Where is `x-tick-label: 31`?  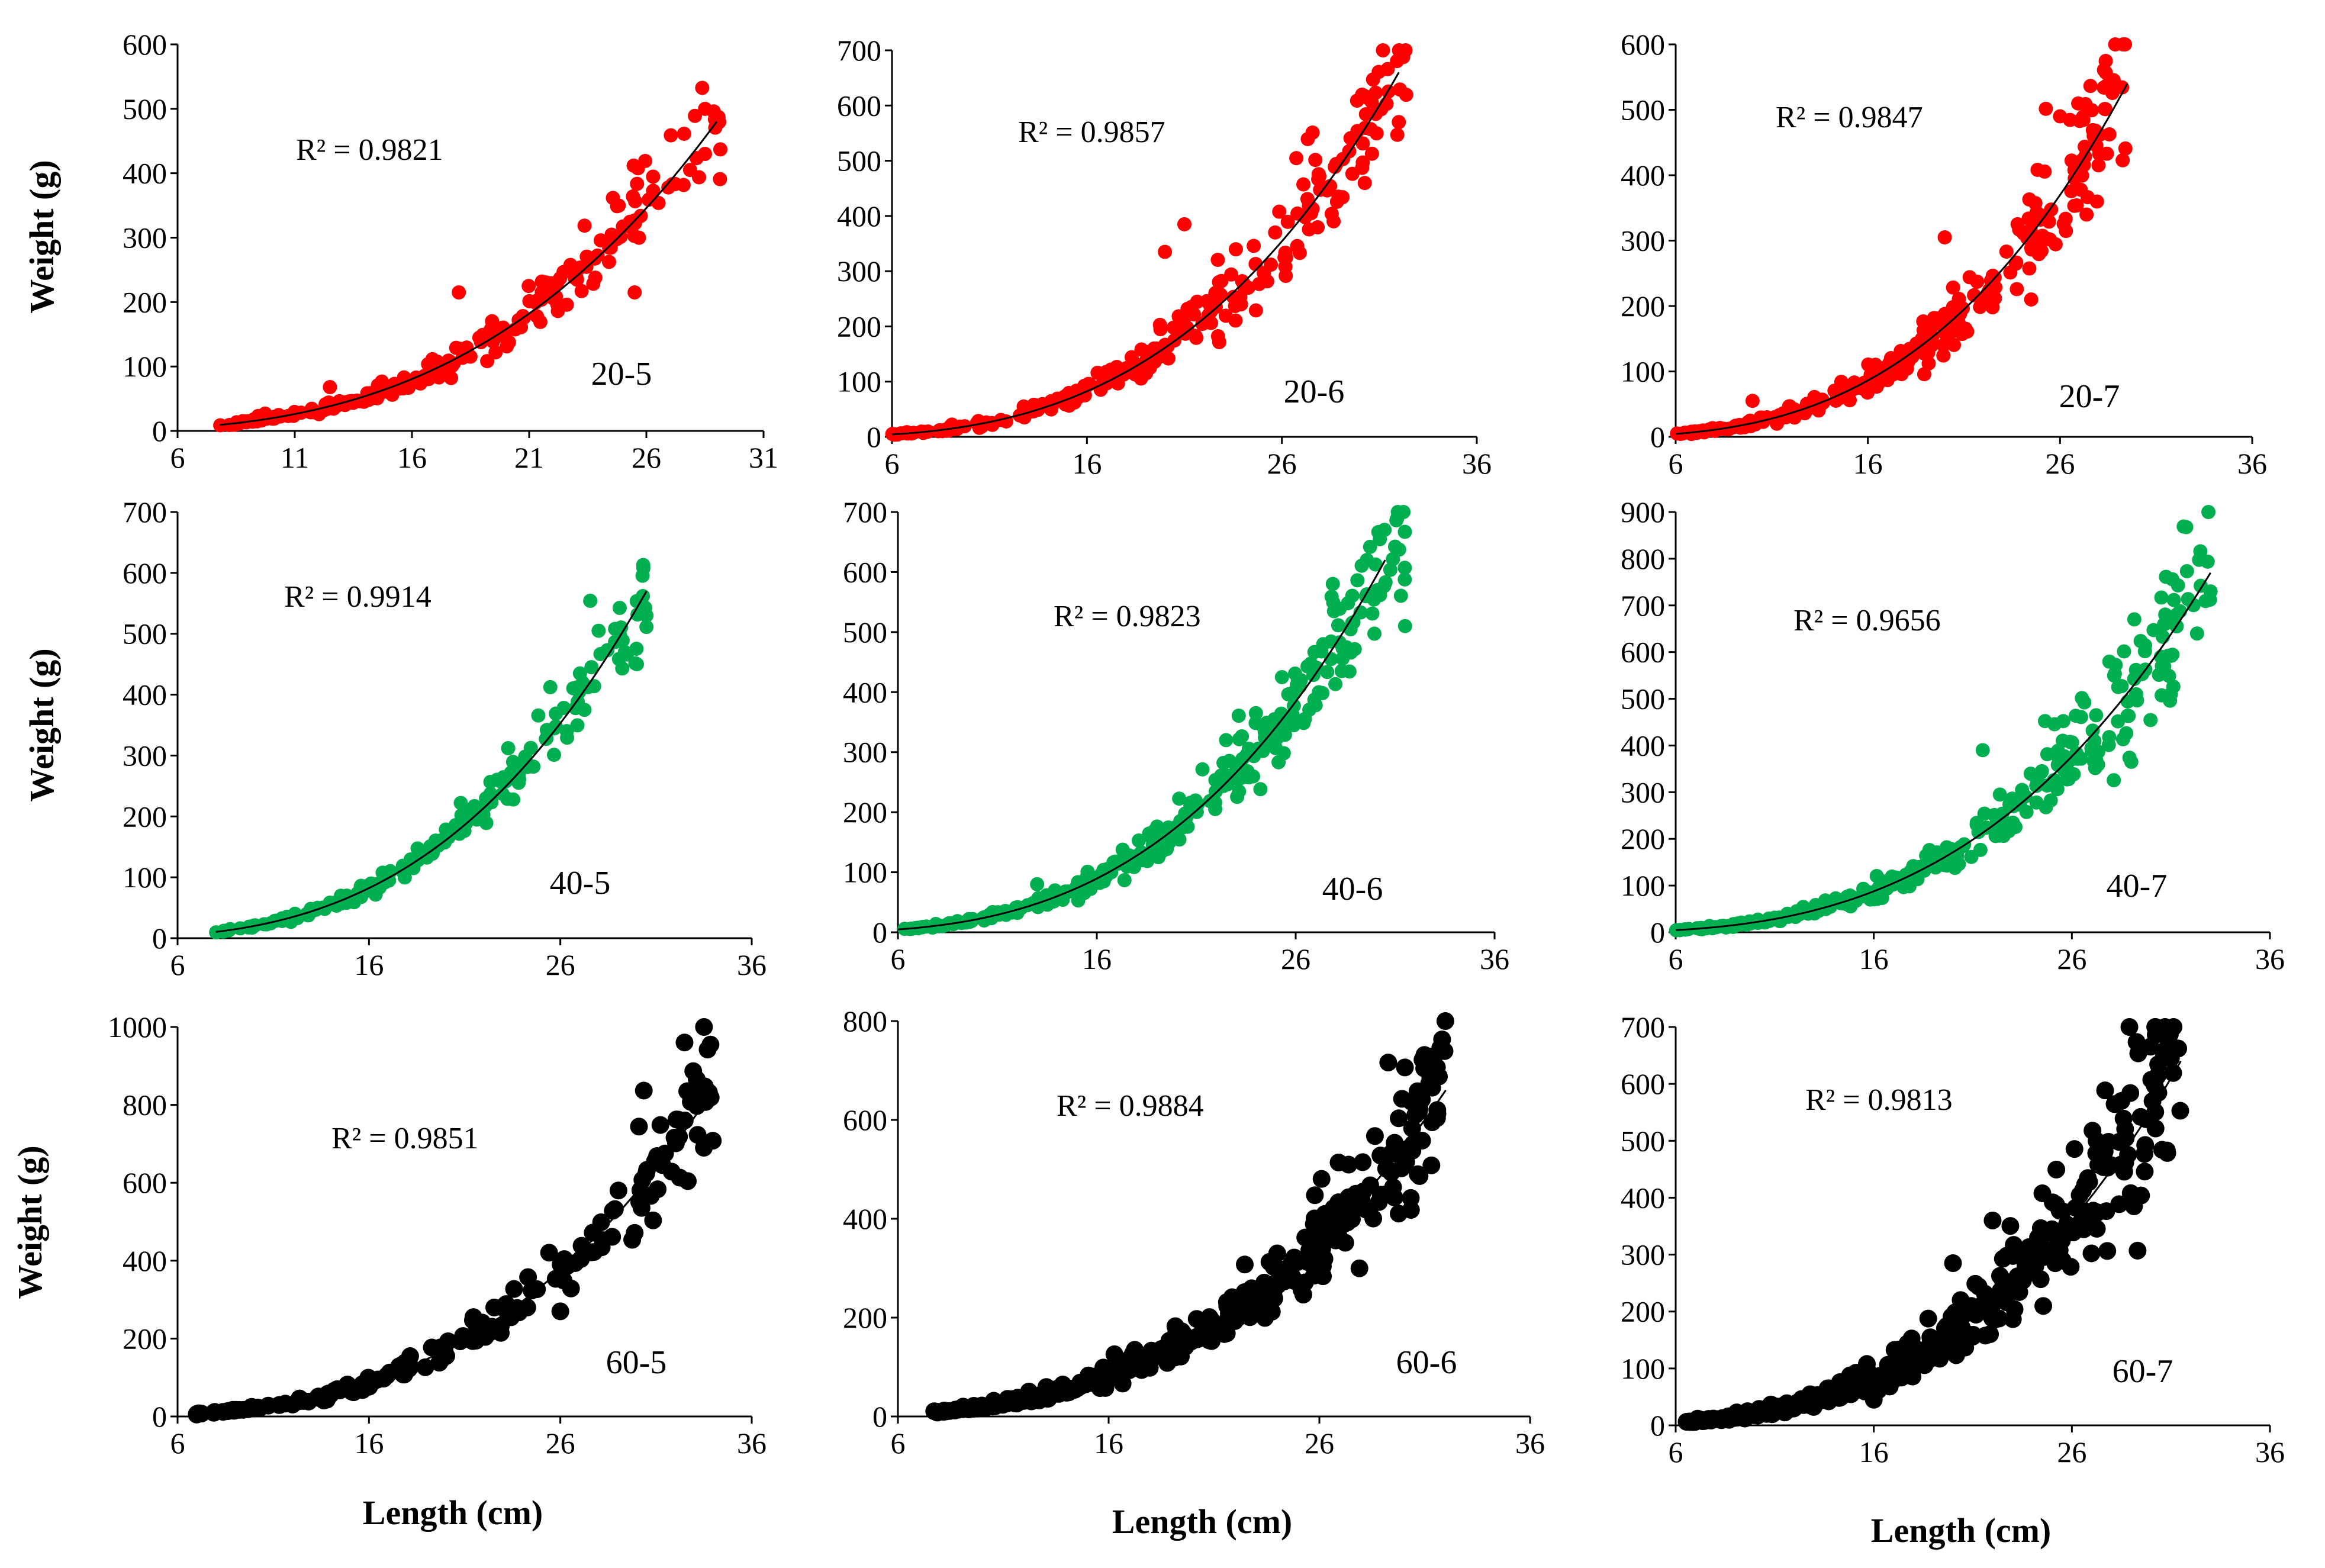 x-tick-label: 31 is located at coordinates (763, 457).